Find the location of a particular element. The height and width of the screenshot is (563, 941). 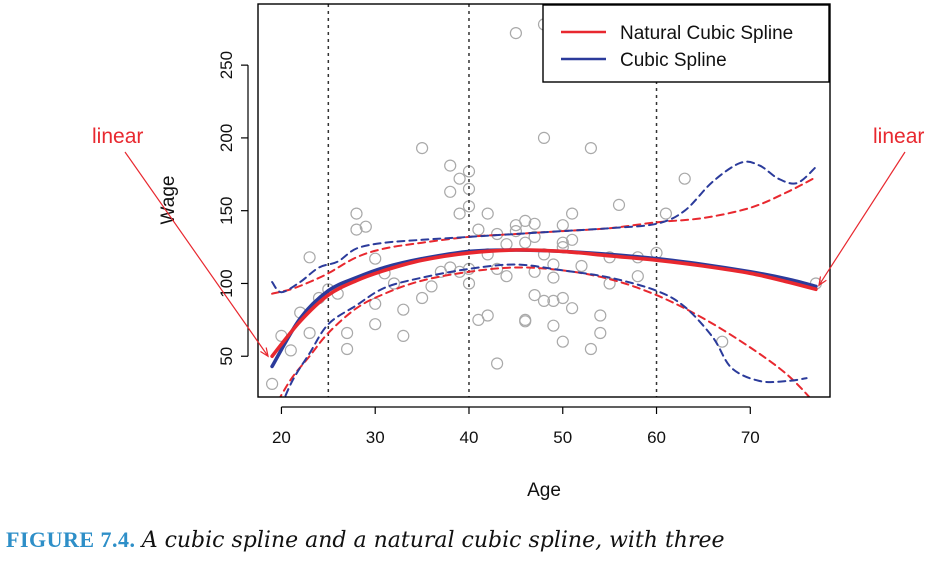

y-tick-label: 250 is located at coordinates (226, 65).